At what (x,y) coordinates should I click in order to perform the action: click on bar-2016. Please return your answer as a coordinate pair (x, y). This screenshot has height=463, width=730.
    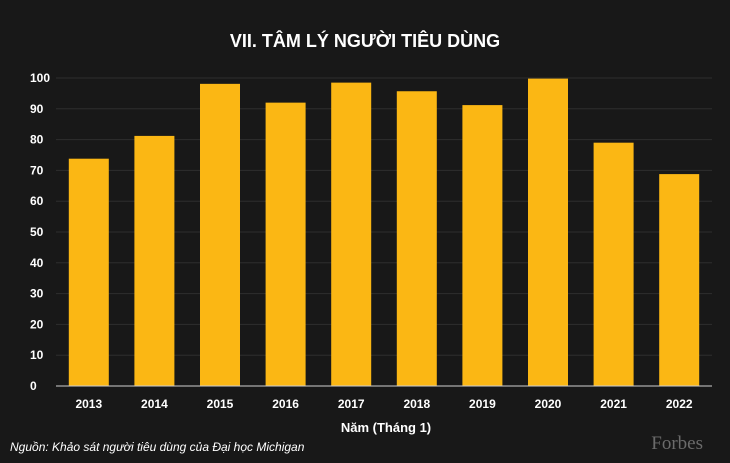
    Looking at the image, I should click on (285, 244).